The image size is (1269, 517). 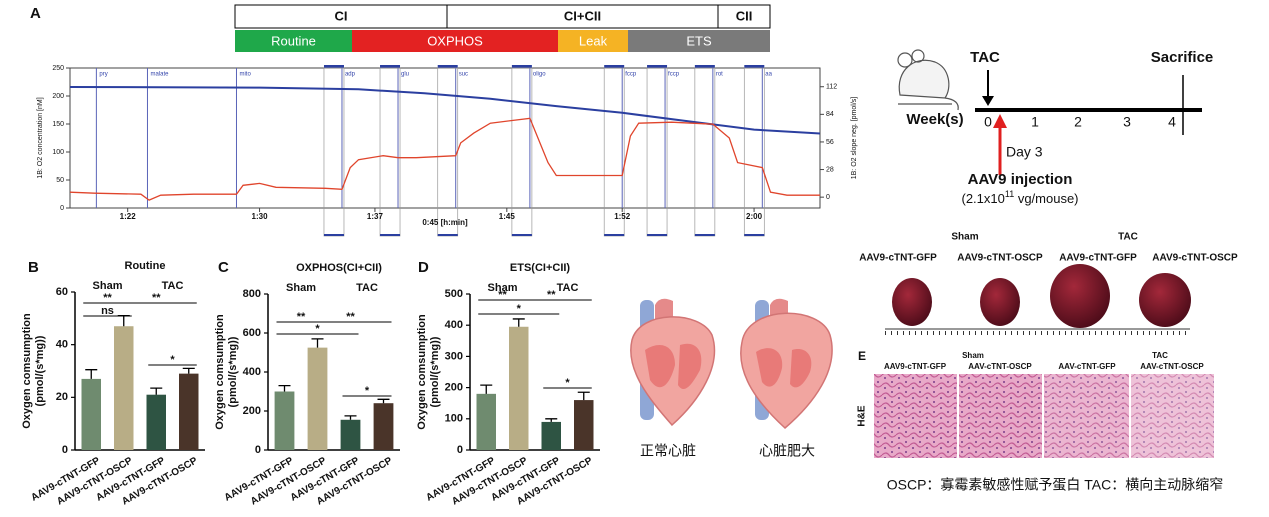 What do you see at coordinates (754, 216) in the screenshot?
I see `x-tick-label: 2:00` at bounding box center [754, 216].